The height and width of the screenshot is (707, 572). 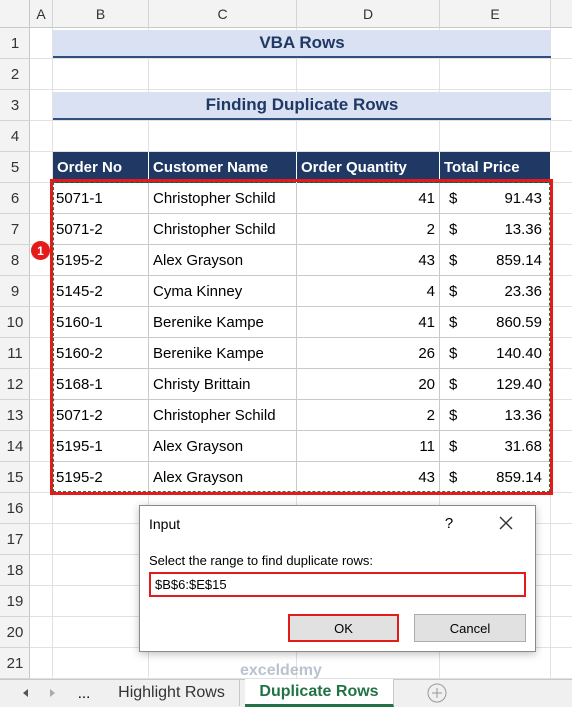 I want to click on select-all, so click(x=15, y=14).